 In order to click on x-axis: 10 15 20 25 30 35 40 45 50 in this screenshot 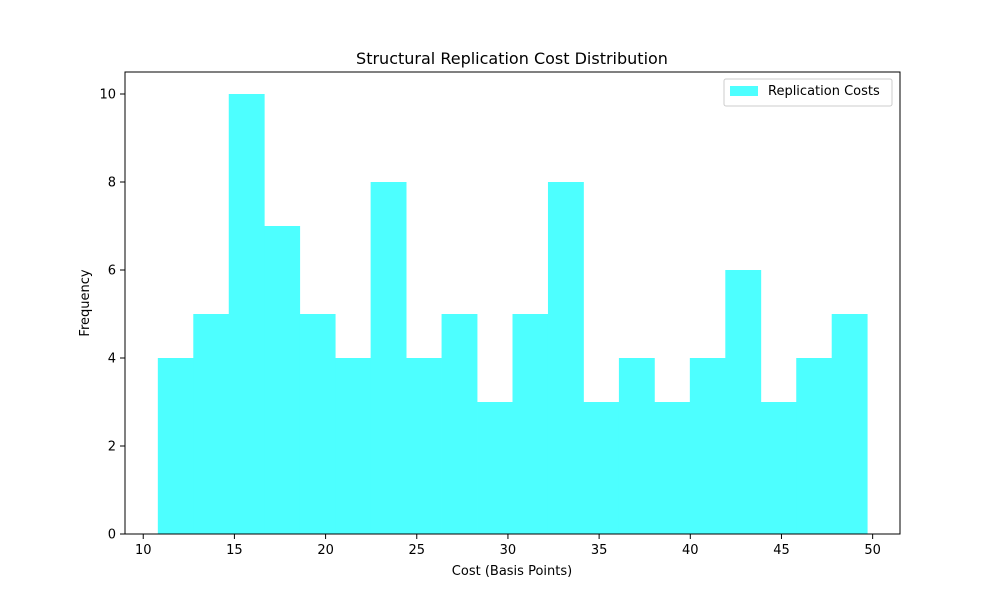, I will do `click(508, 546)`.